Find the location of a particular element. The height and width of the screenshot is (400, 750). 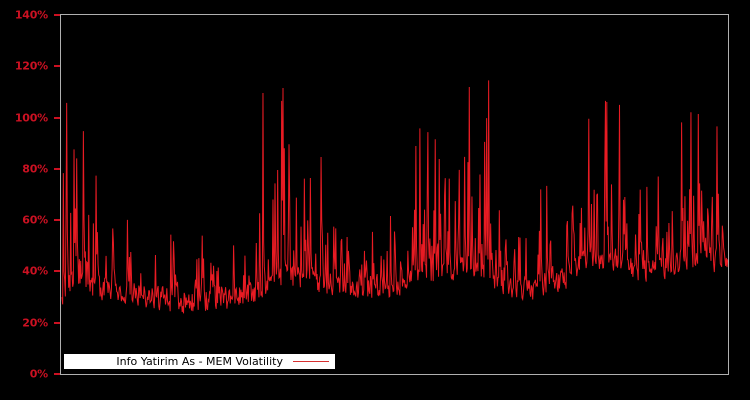

y-axis-tick-label: 0% is located at coordinates (38, 374).